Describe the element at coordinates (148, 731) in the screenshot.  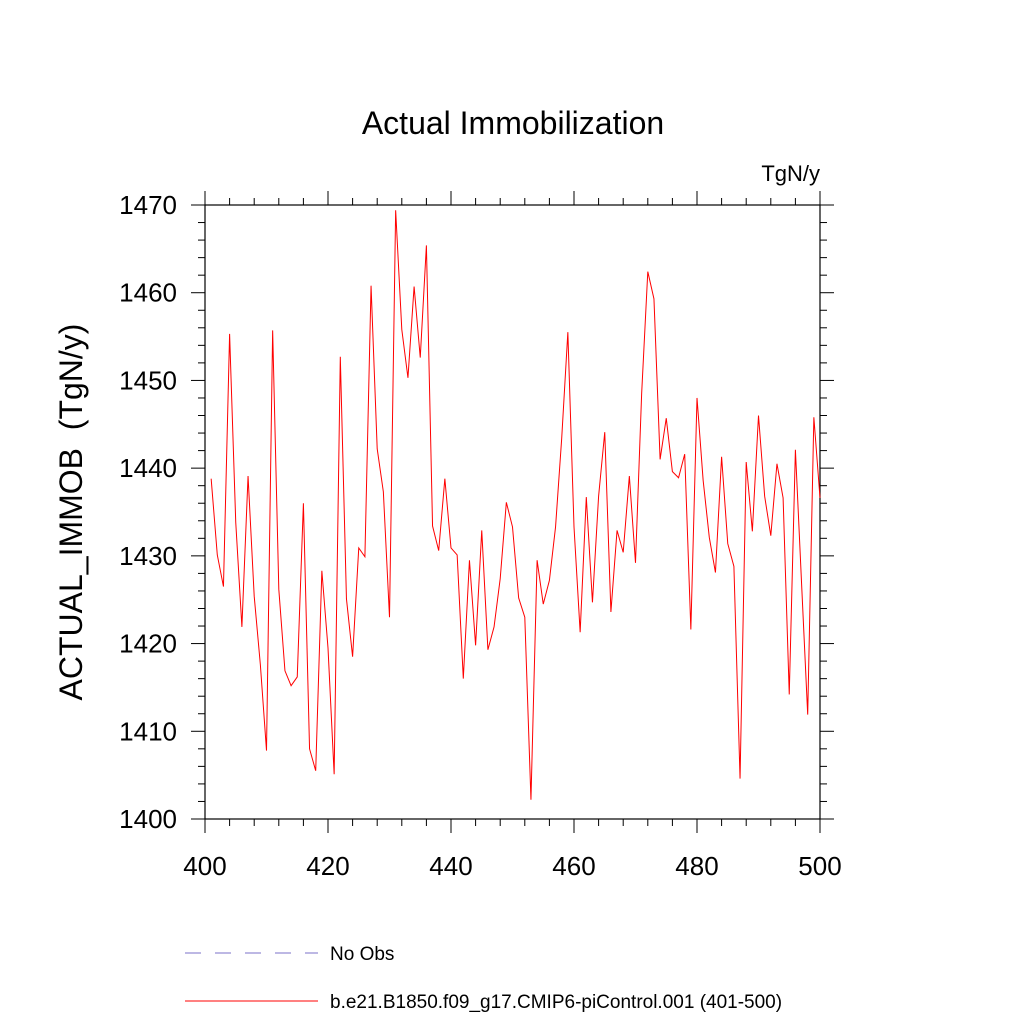
I see `y-tick-label: 1410` at that location.